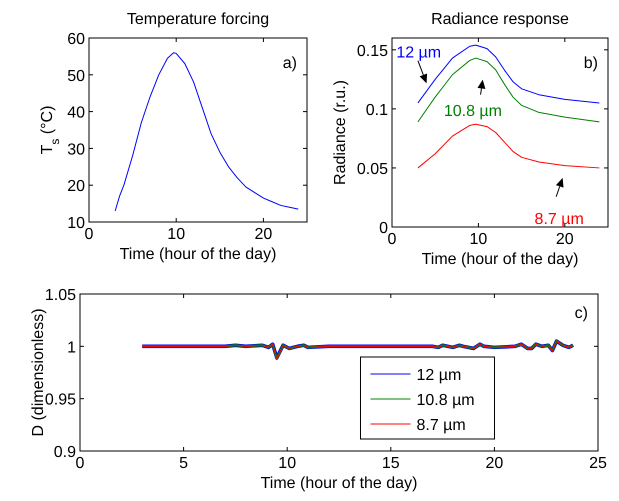 This screenshot has height=501, width=619. Describe the element at coordinates (445, 400) in the screenshot. I see `legend-label: 10.8 µm` at that location.